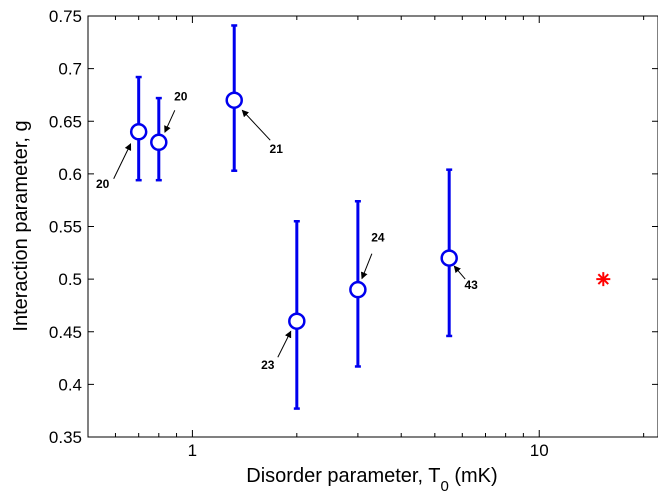 The height and width of the screenshot is (499, 658). What do you see at coordinates (65, 332) in the screenshot?
I see `y-tick-label: 0.45` at bounding box center [65, 332].